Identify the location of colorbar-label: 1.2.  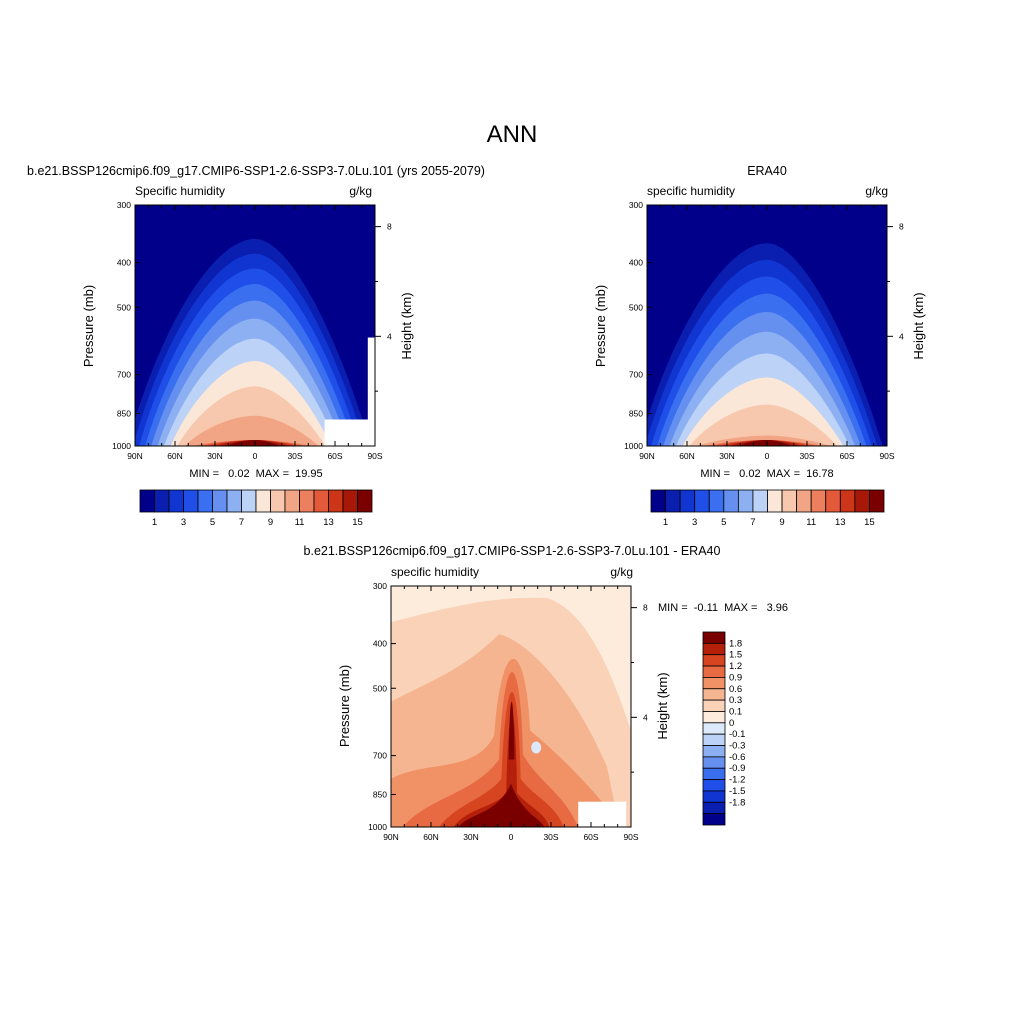
(735, 666).